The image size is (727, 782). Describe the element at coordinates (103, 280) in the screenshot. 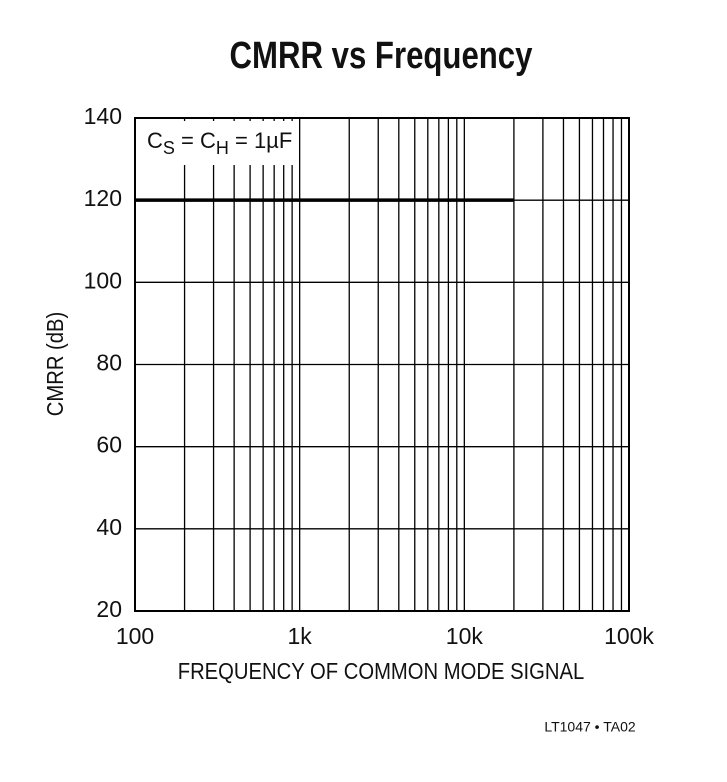

I see `y-tick-label: 100` at that location.